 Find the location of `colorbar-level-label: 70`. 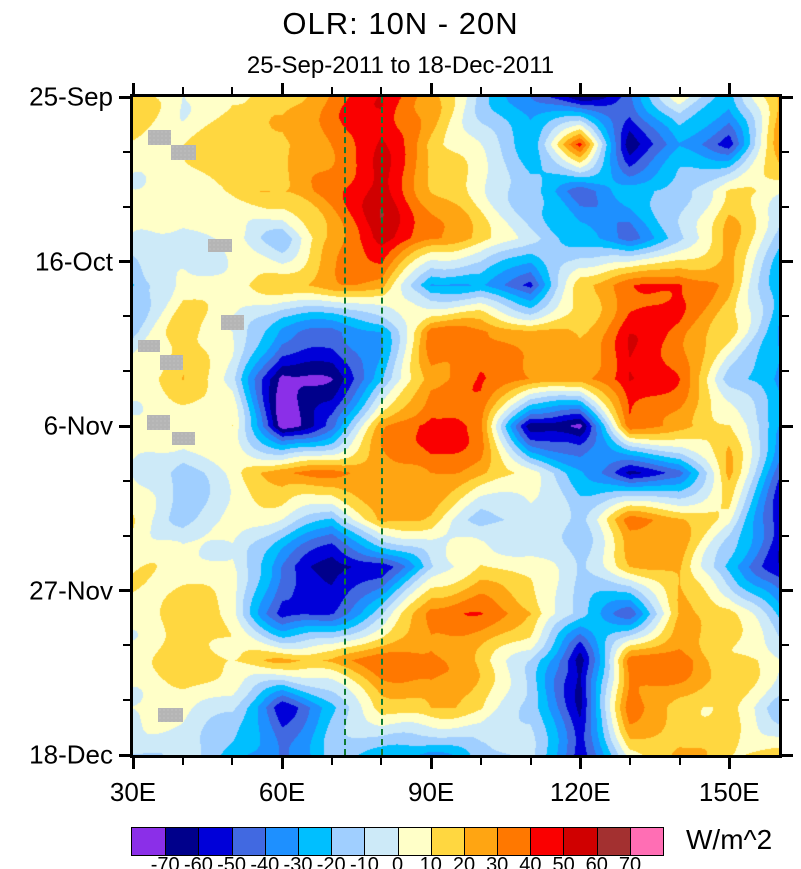

colorbar-level-label: 70 is located at coordinates (630, 861).